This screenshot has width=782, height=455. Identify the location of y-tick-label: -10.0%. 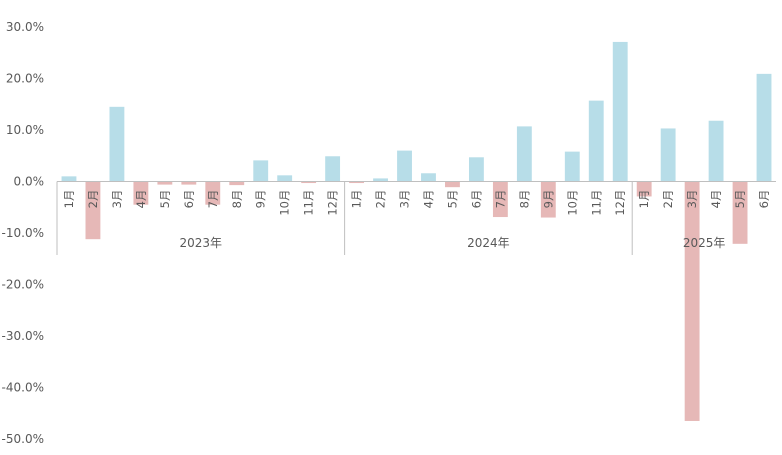
(23, 233).